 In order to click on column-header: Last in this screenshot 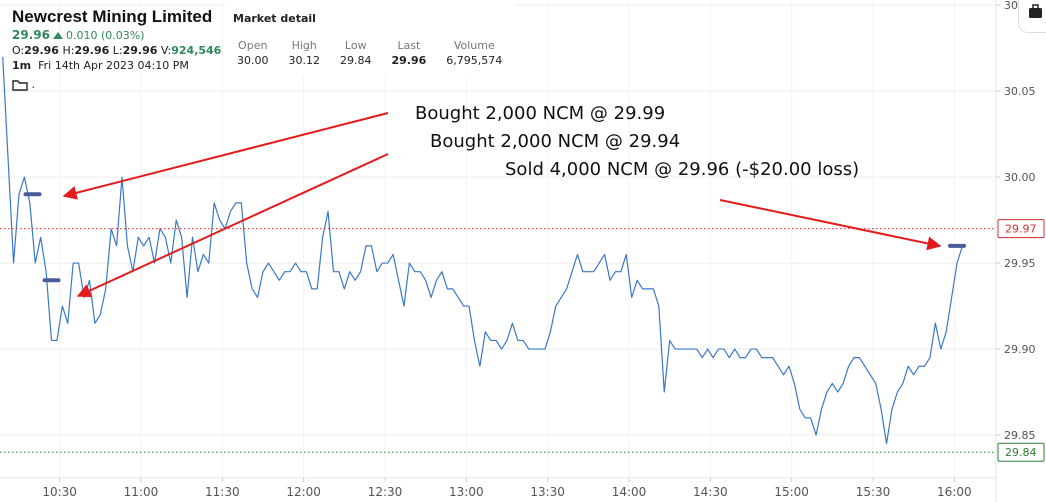, I will do `click(409, 45)`.